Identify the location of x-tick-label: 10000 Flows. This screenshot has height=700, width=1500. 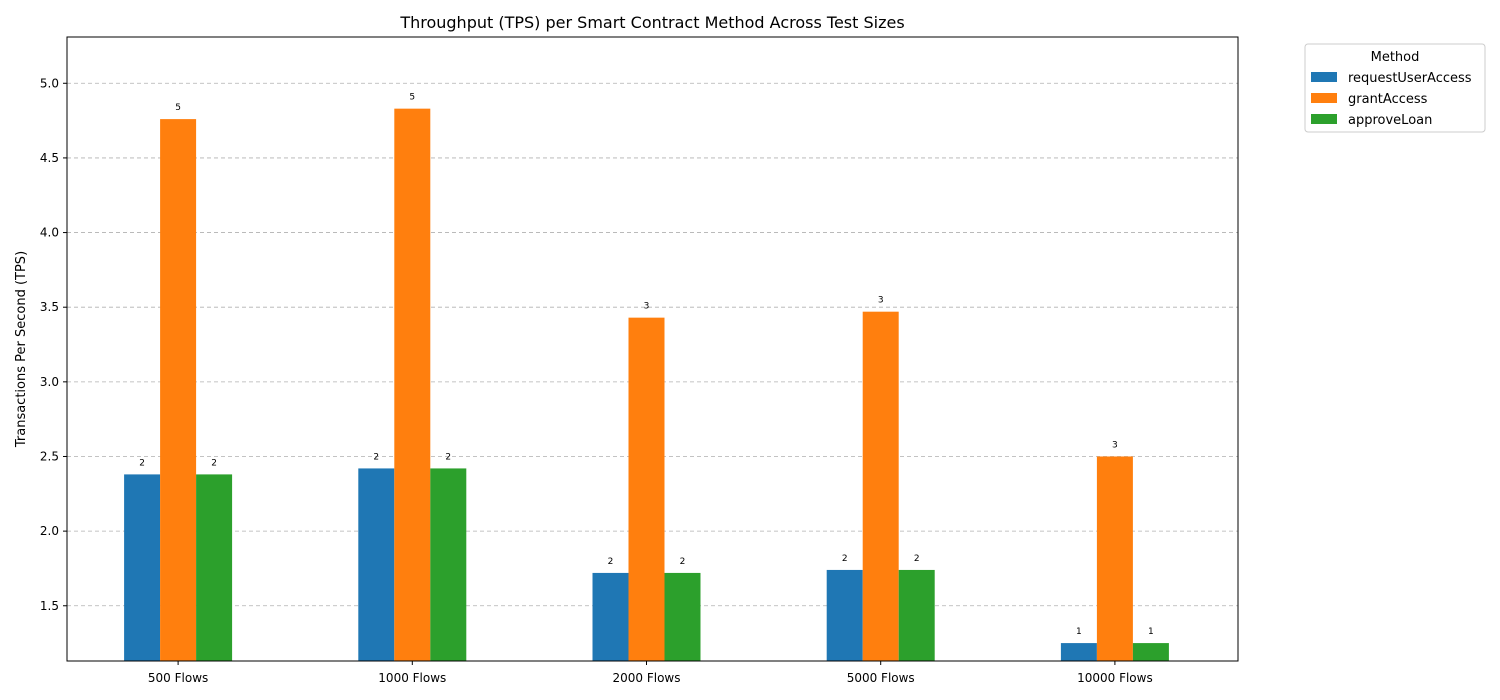
(1115, 678).